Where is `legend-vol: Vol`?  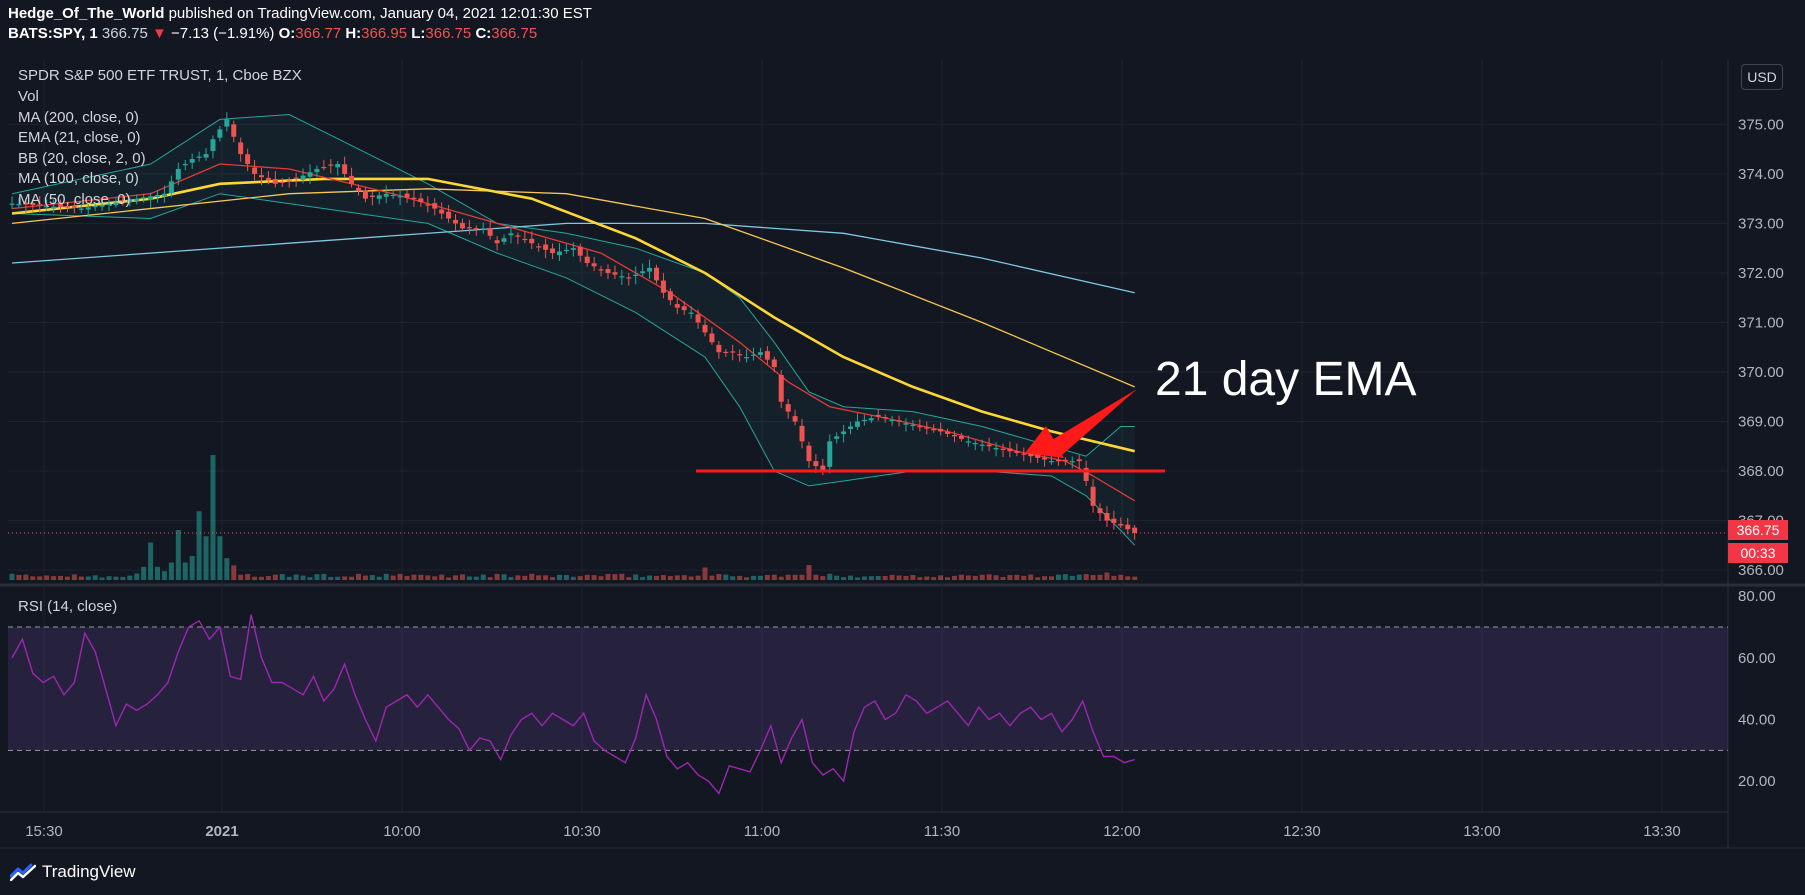
legend-vol: Vol is located at coordinates (28, 96).